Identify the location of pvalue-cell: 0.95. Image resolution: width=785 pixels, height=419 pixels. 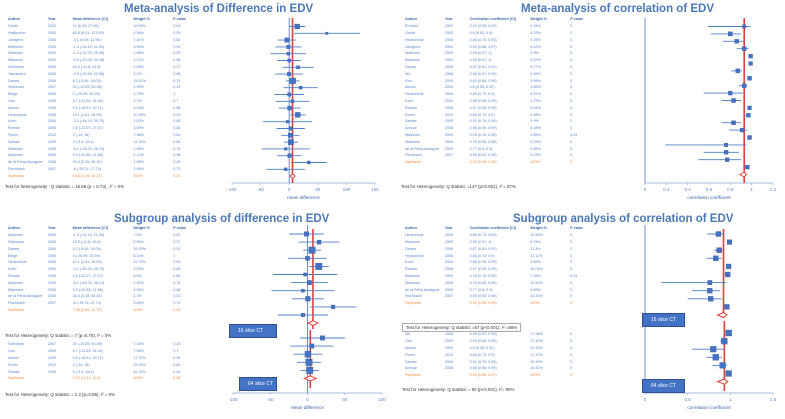
(177, 357).